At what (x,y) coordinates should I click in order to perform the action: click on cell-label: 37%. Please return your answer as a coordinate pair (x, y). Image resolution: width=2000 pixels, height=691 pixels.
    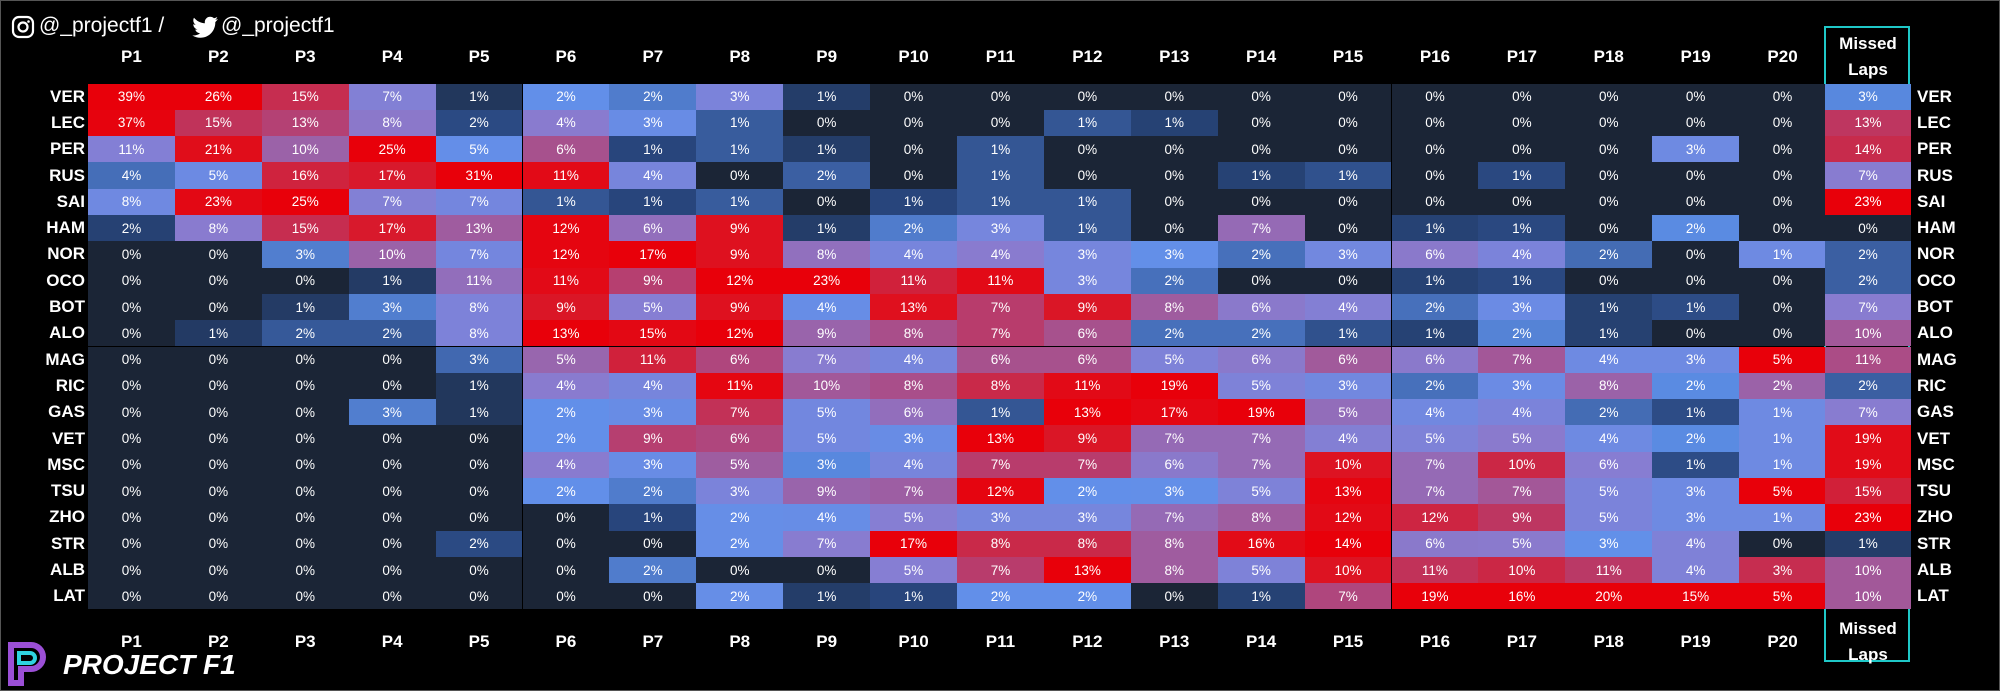
    Looking at the image, I should click on (131, 123).